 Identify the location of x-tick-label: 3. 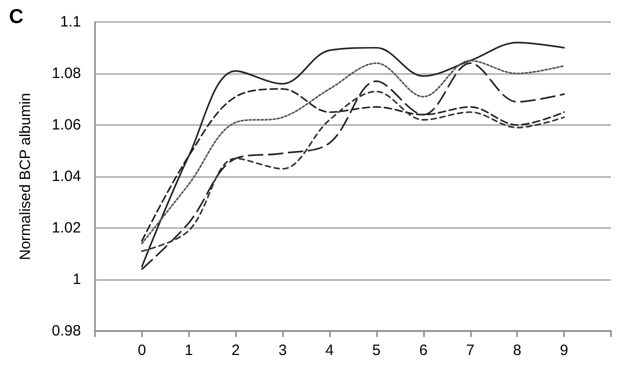
(282, 350).